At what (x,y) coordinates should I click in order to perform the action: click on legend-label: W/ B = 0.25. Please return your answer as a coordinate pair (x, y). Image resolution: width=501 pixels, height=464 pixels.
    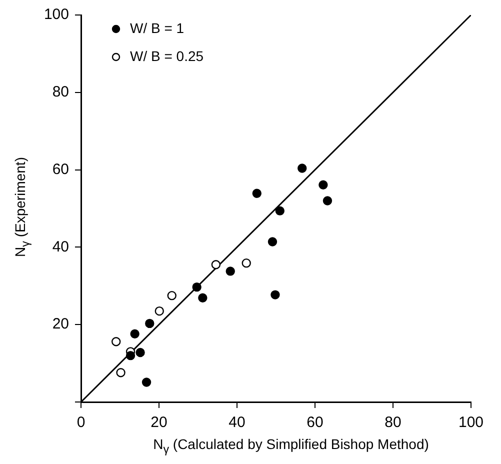
    Looking at the image, I should click on (167, 56).